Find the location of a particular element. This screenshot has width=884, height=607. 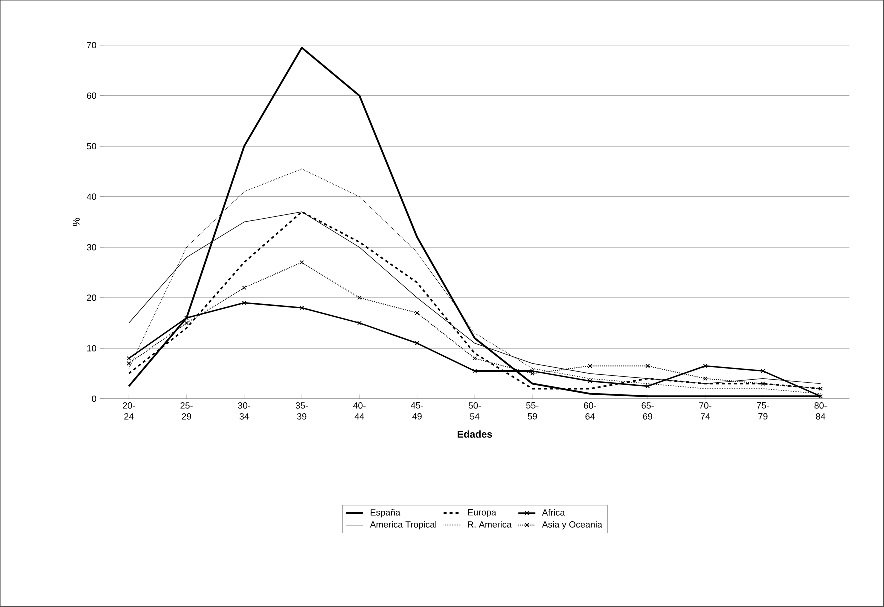

x-tick-label: 35-39 is located at coordinates (302, 411).